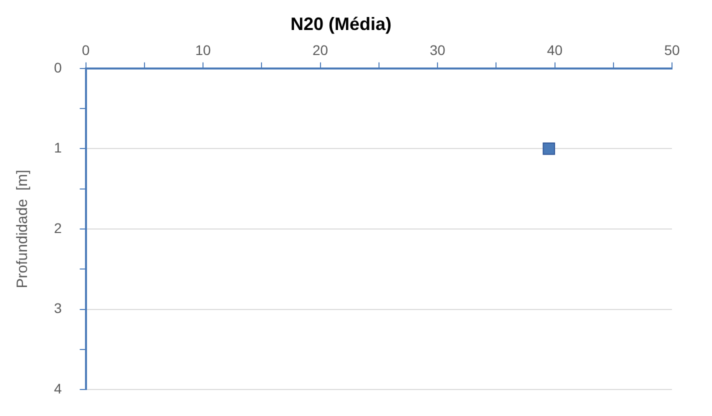 This screenshot has width=712, height=416. Describe the element at coordinates (672, 50) in the screenshot. I see `x-tick-label: 50` at that location.